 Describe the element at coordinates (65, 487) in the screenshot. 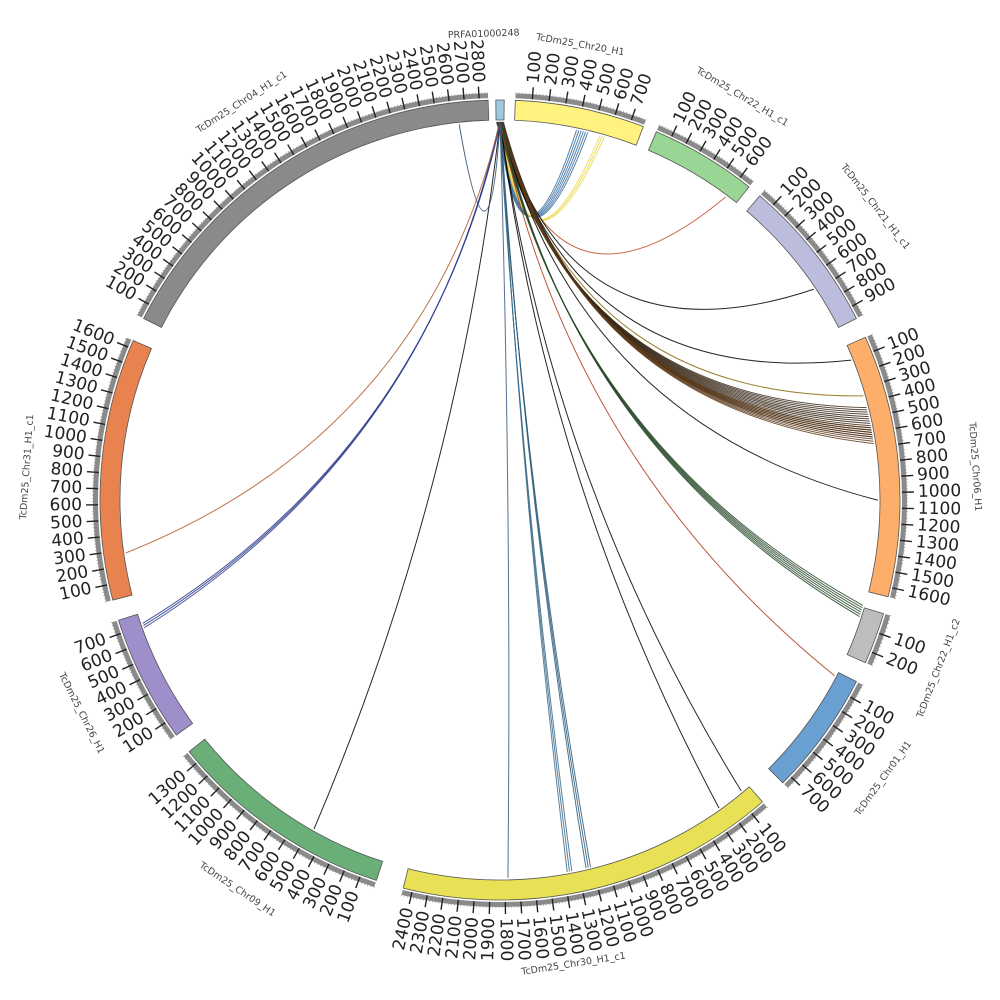

I see `tick-label: 700` at that location.